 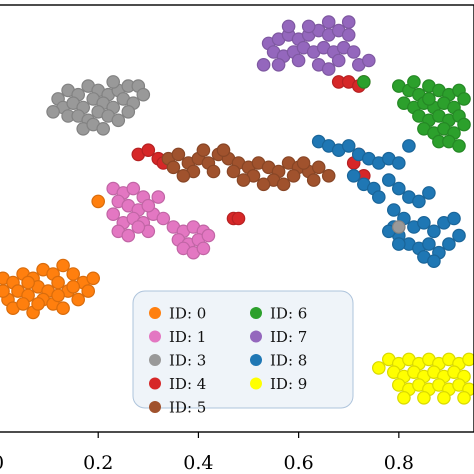 I want to click on legend-label: ID: 6, so click(x=288, y=314).